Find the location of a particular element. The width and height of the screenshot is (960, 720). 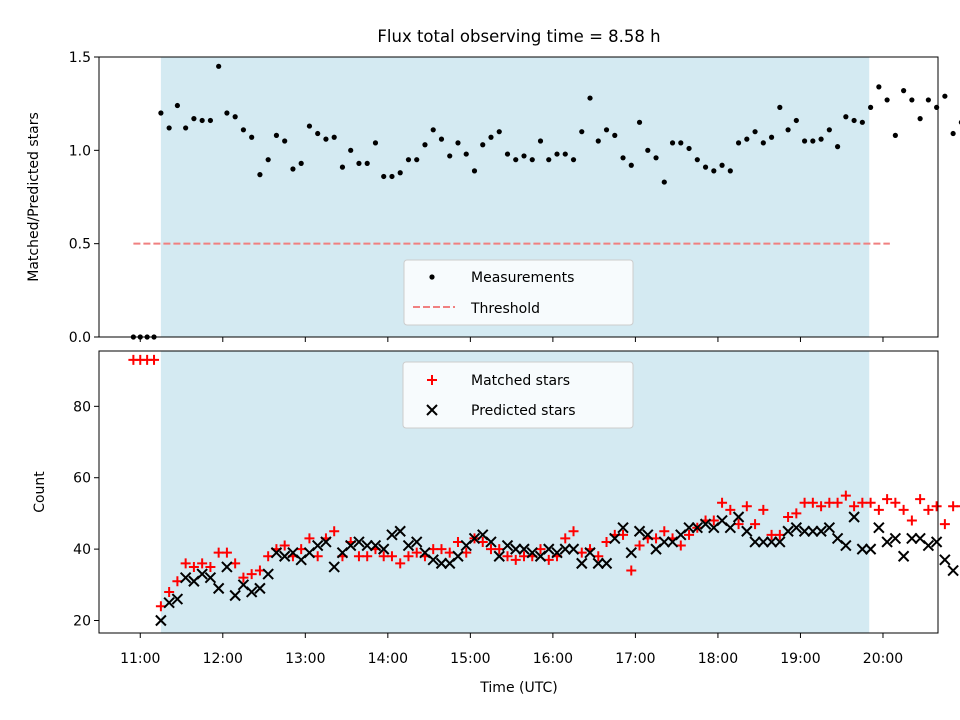

legend-predicted-marker is located at coordinates (432, 410).